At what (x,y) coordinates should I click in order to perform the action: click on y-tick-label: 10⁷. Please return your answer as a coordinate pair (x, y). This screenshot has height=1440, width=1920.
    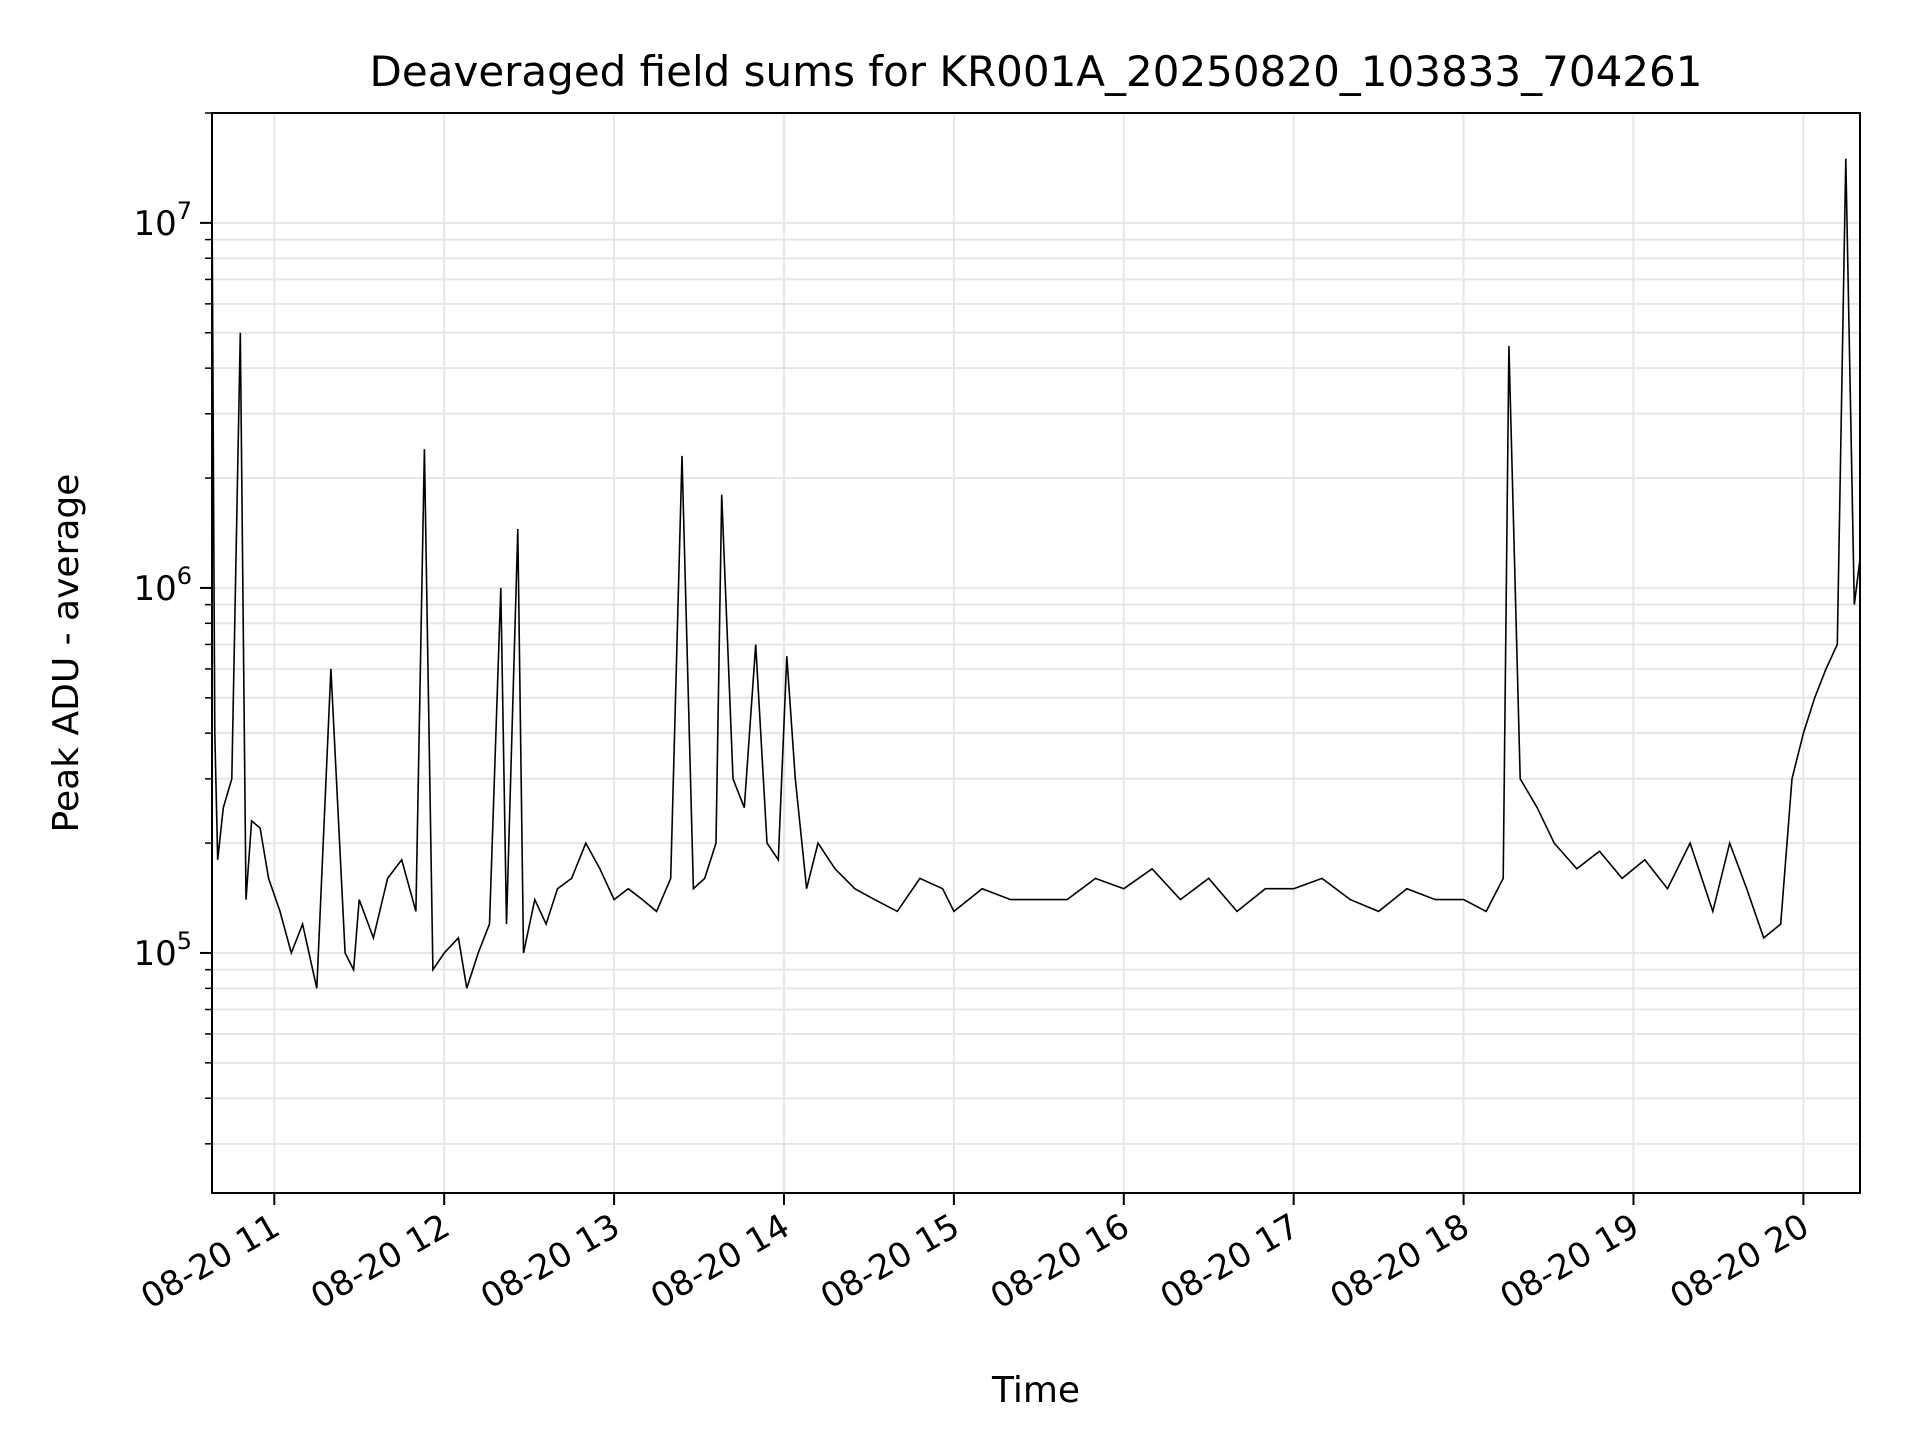
    Looking at the image, I should click on (162, 220).